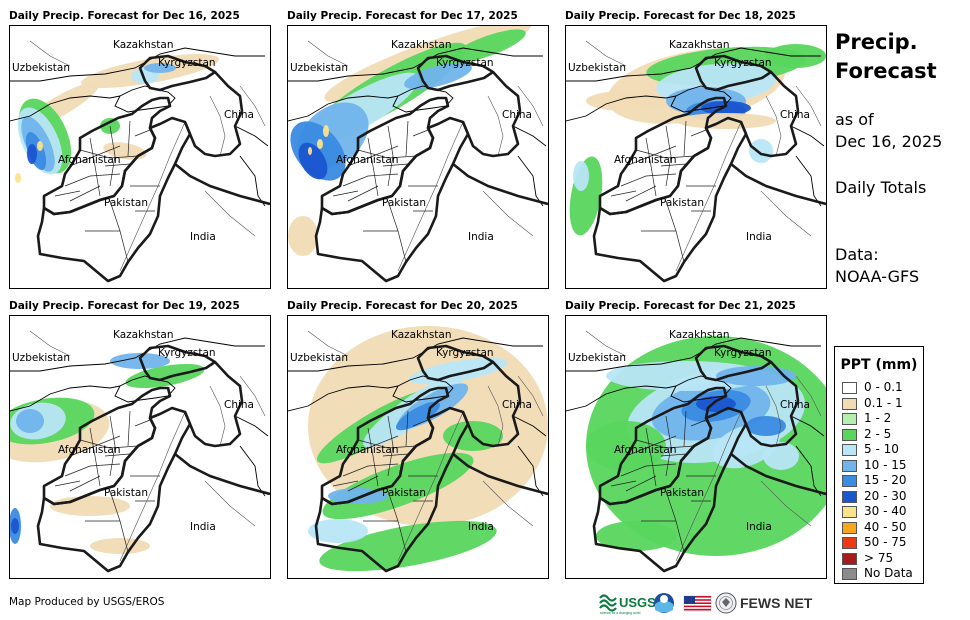 This screenshot has width=970, height=620. Describe the element at coordinates (87, 602) in the screenshot. I see `credit-text: Map Produced by USGS/EROS` at that location.